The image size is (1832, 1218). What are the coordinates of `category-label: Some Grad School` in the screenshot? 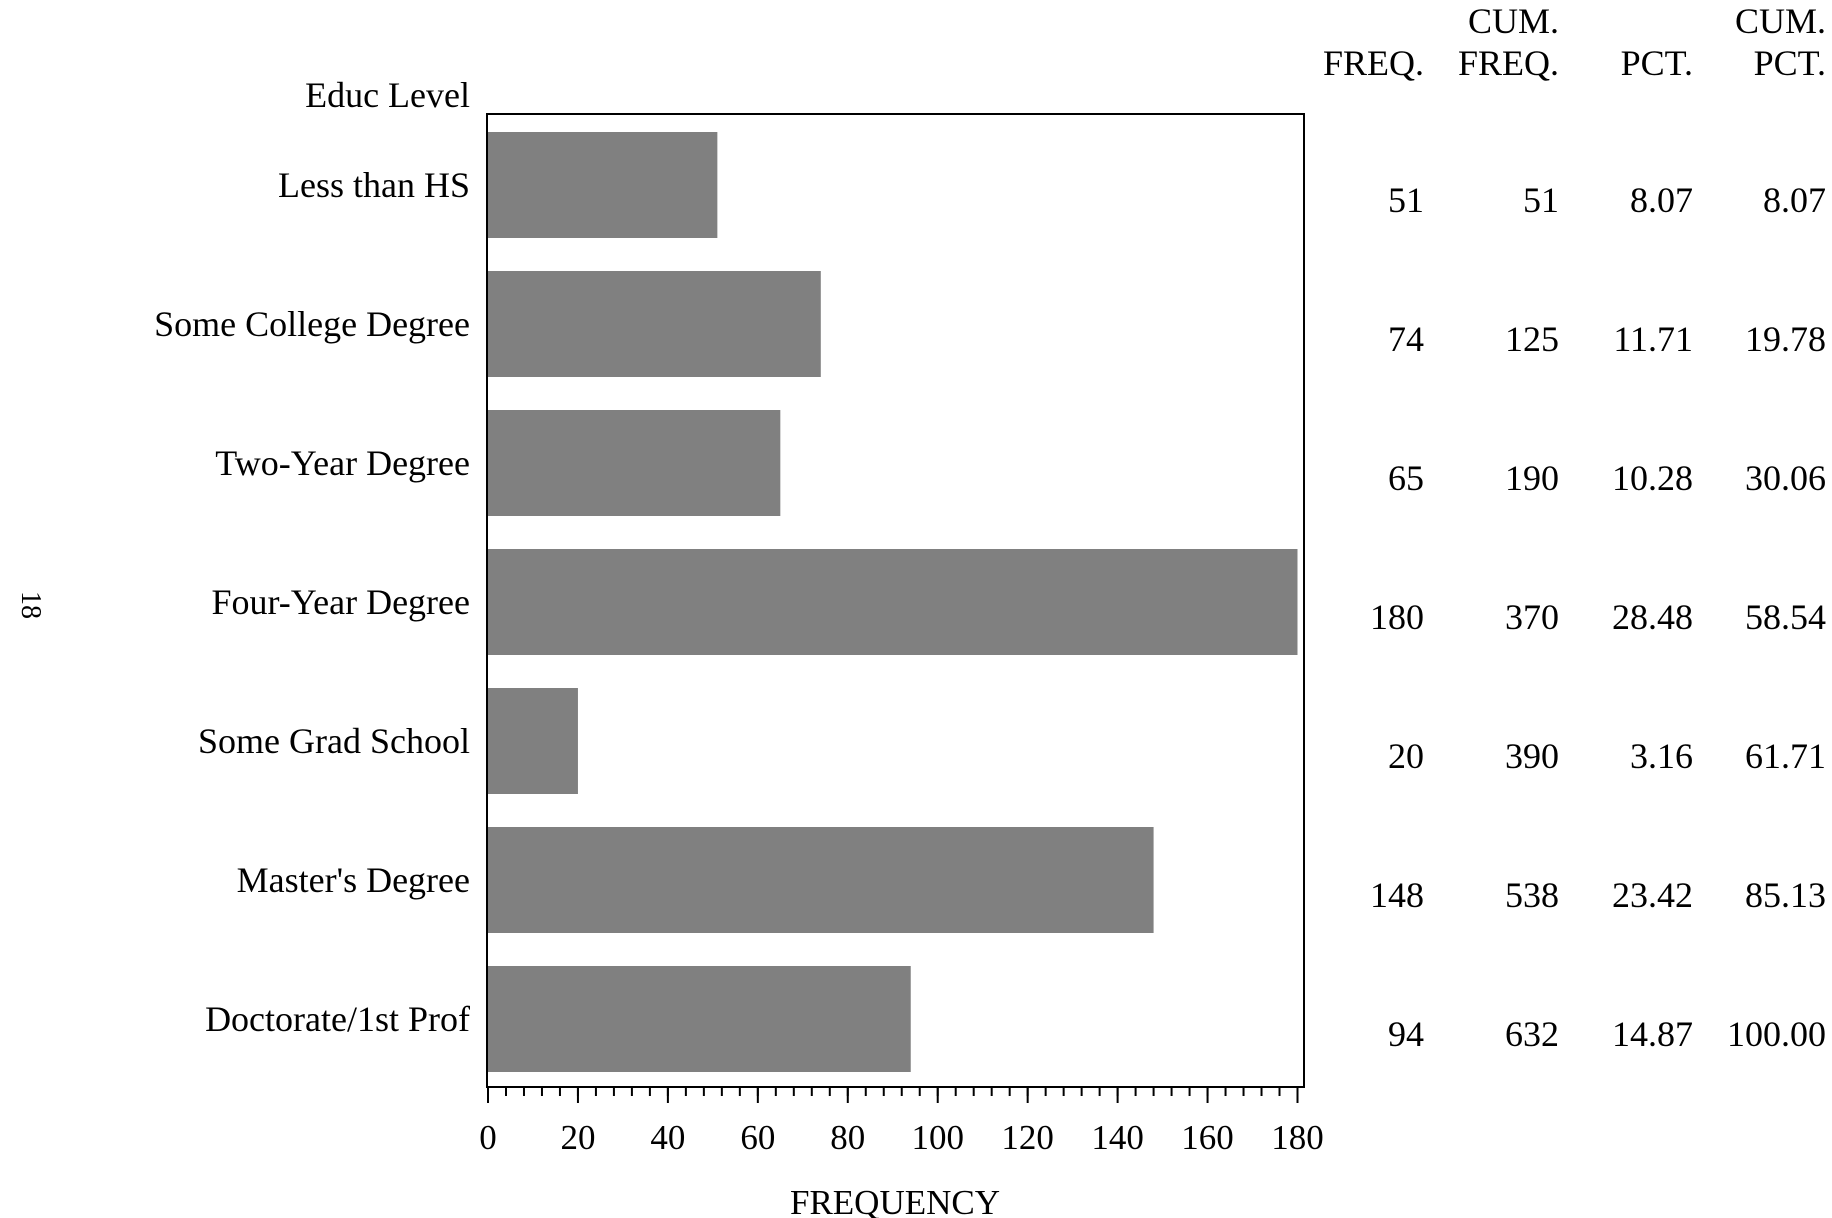 It's located at (334, 741).